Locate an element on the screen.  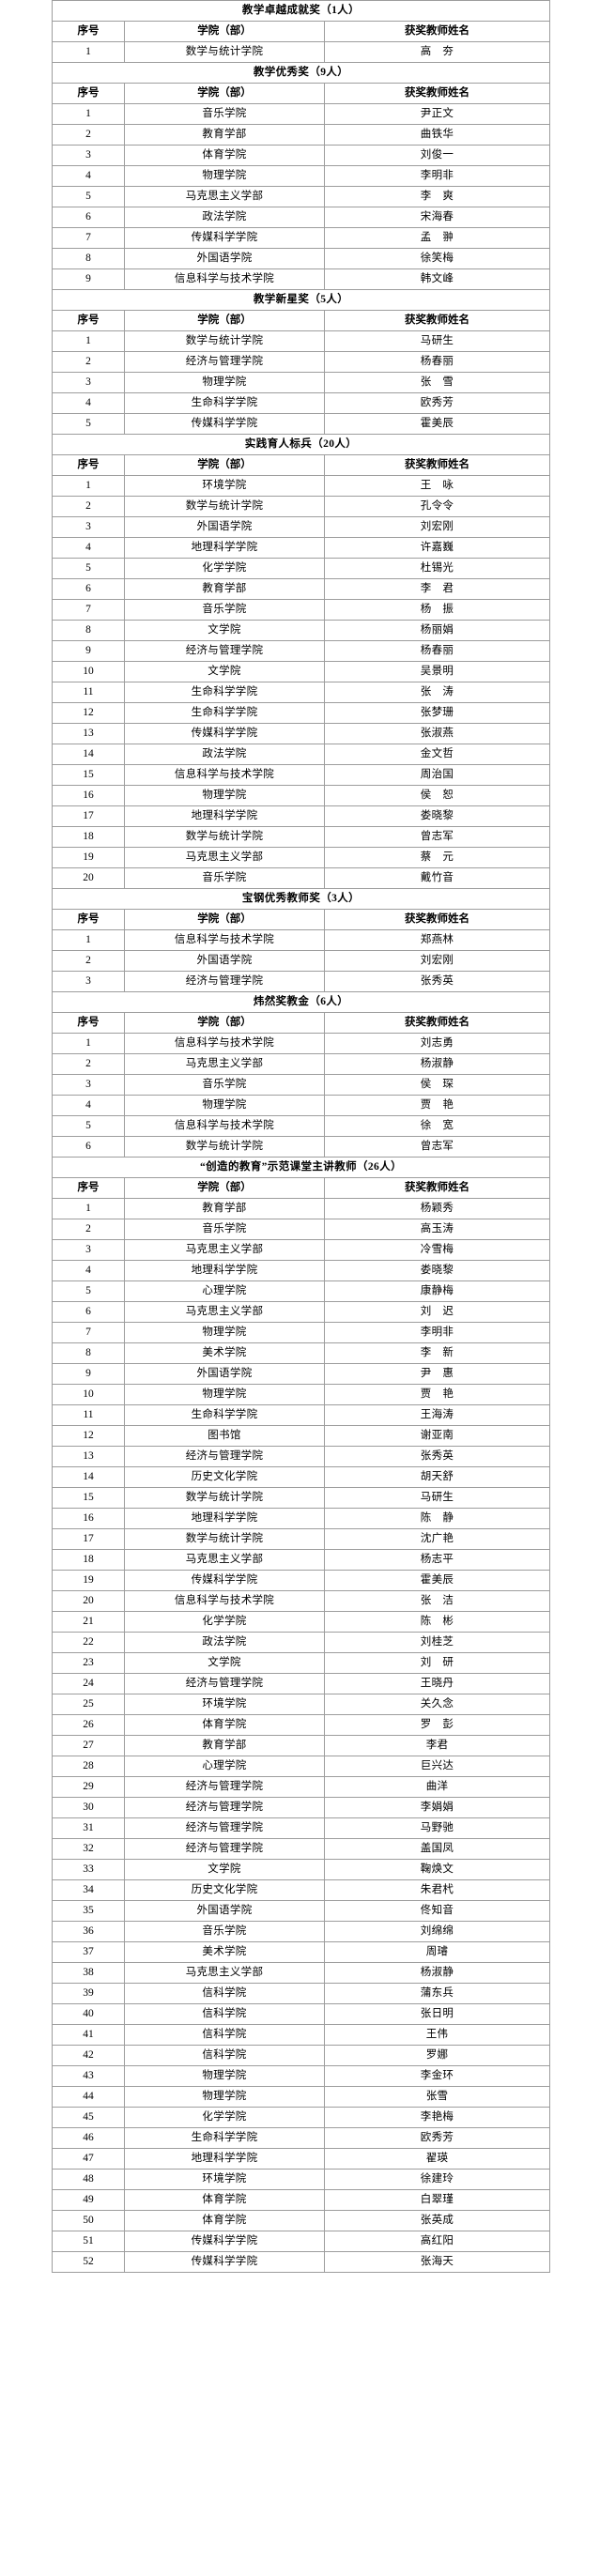
row-unit: 政法学院 is located at coordinates (224, 217).